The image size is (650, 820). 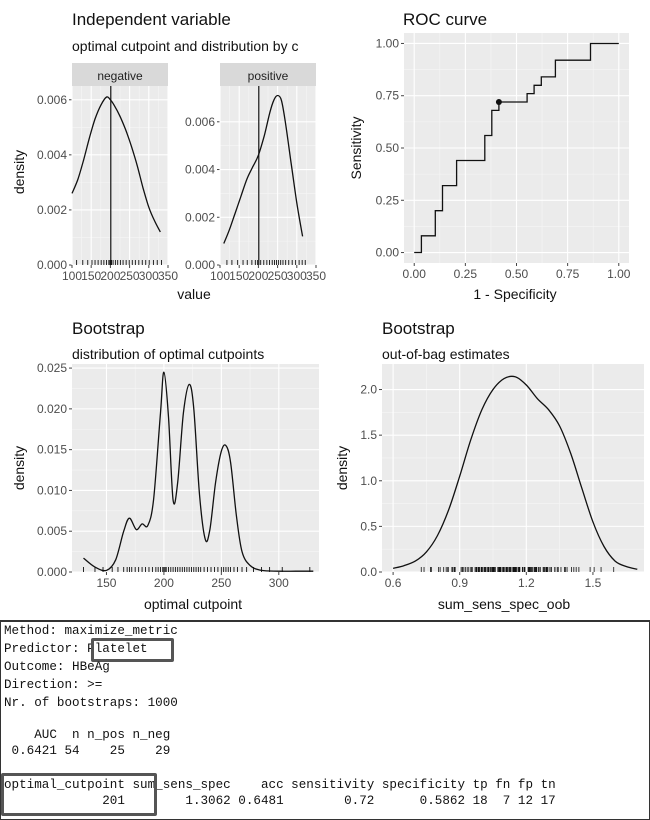 What do you see at coordinates (514, 294) in the screenshot?
I see `roc-xlabel: 1 - Specificity` at bounding box center [514, 294].